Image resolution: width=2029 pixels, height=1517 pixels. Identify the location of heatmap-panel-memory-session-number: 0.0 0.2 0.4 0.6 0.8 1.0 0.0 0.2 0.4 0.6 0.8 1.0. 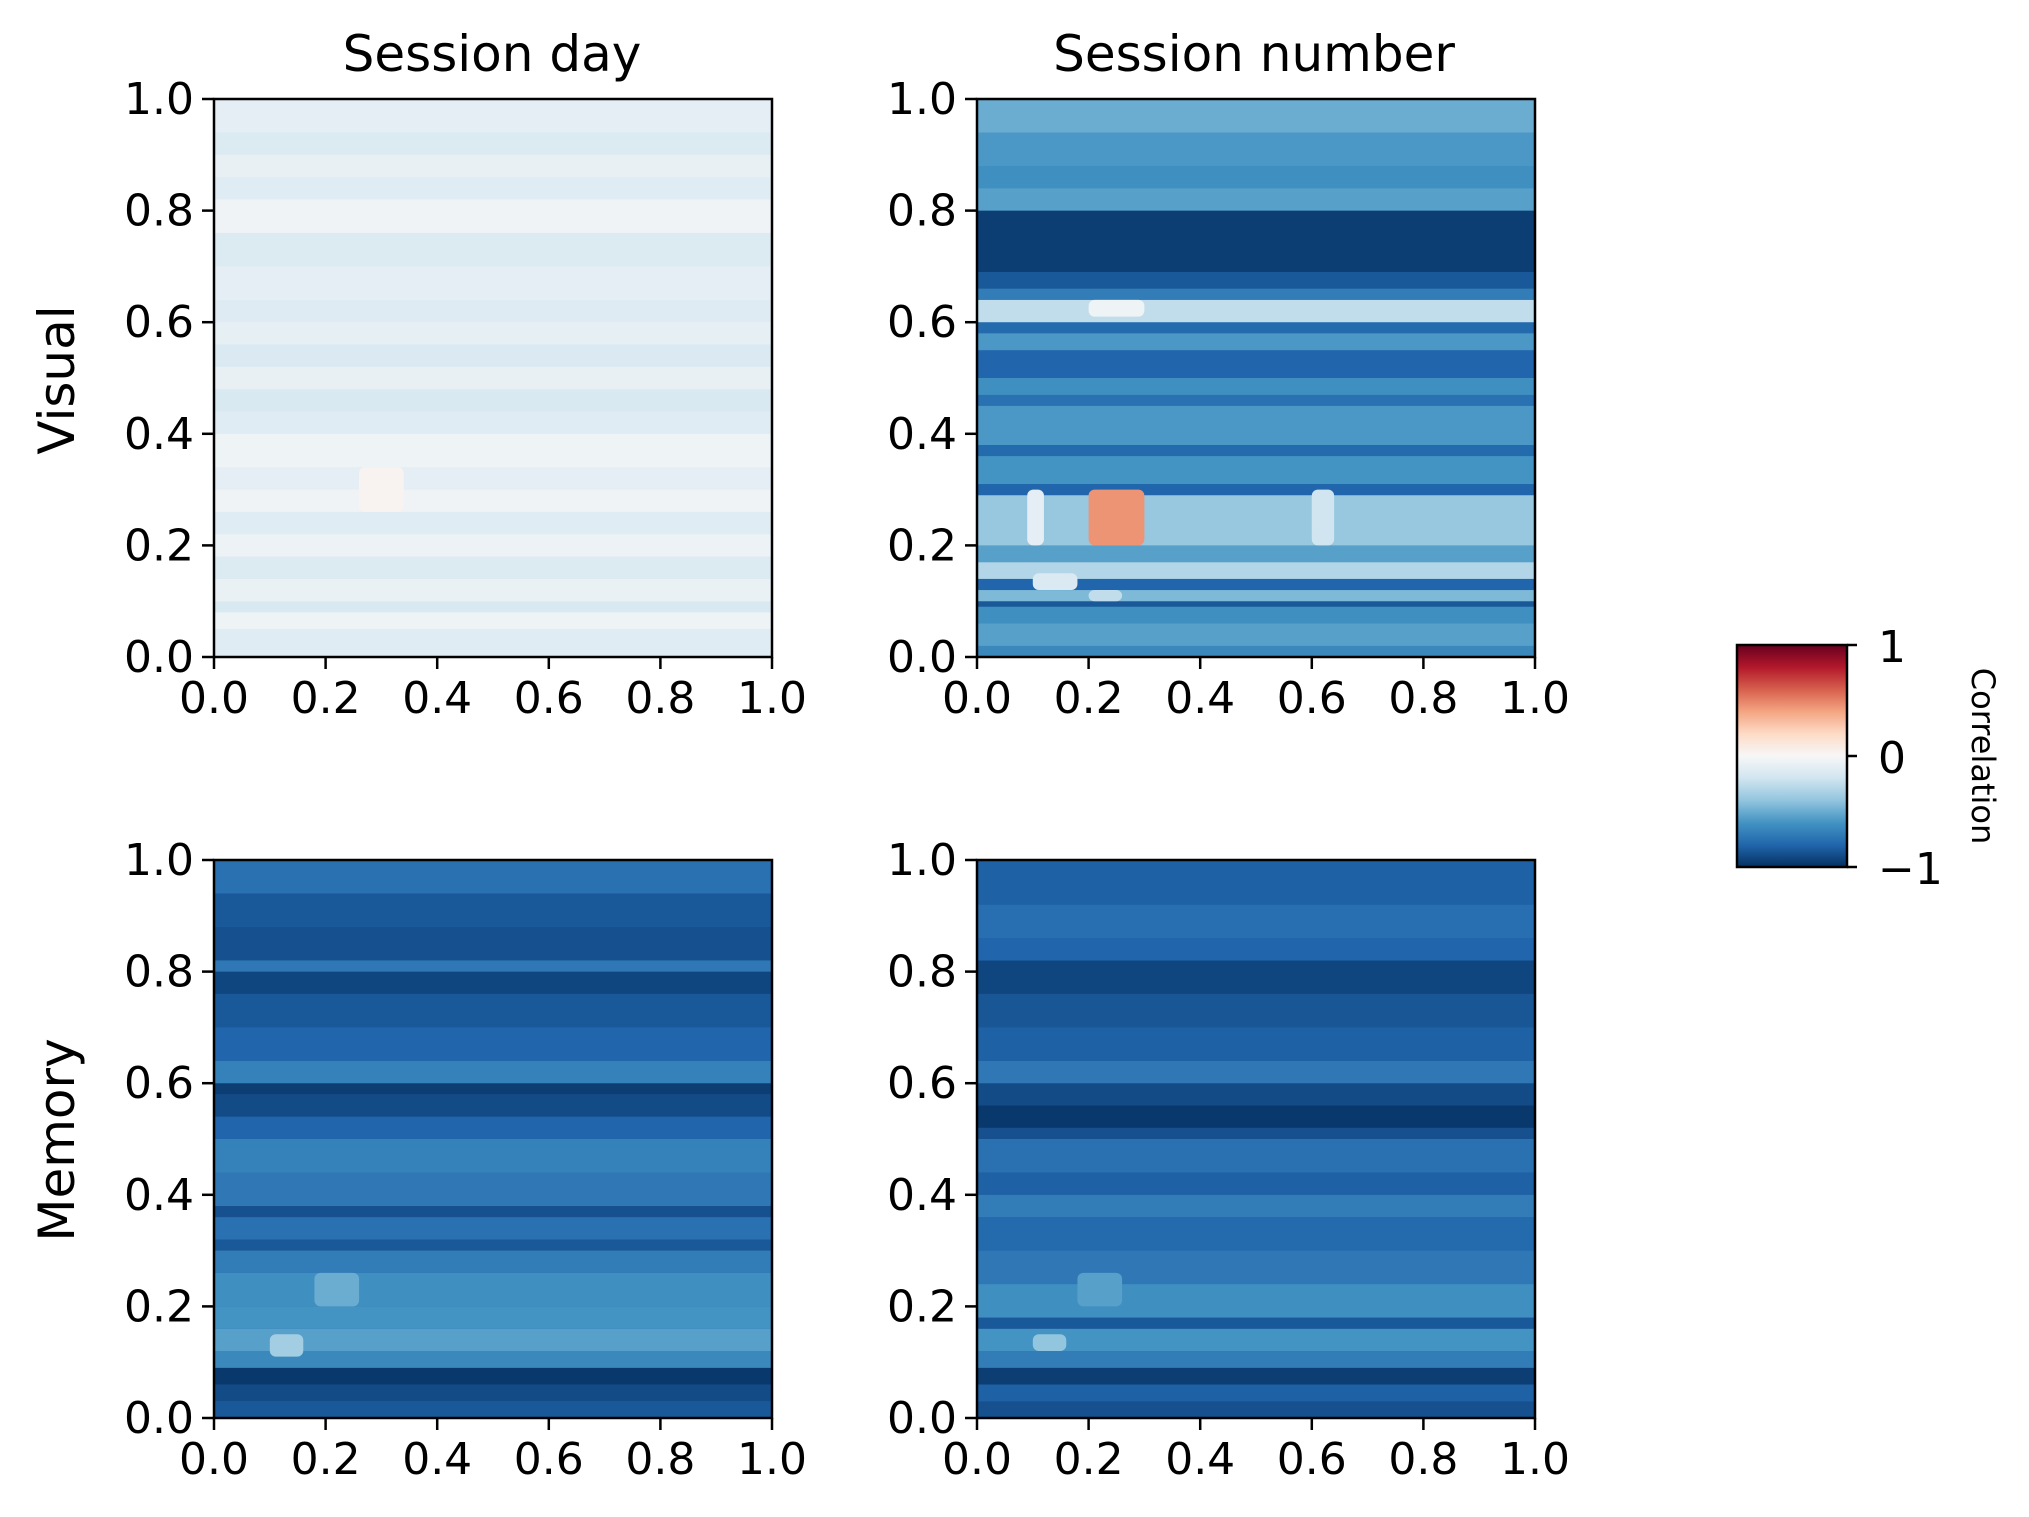
(1228, 1160).